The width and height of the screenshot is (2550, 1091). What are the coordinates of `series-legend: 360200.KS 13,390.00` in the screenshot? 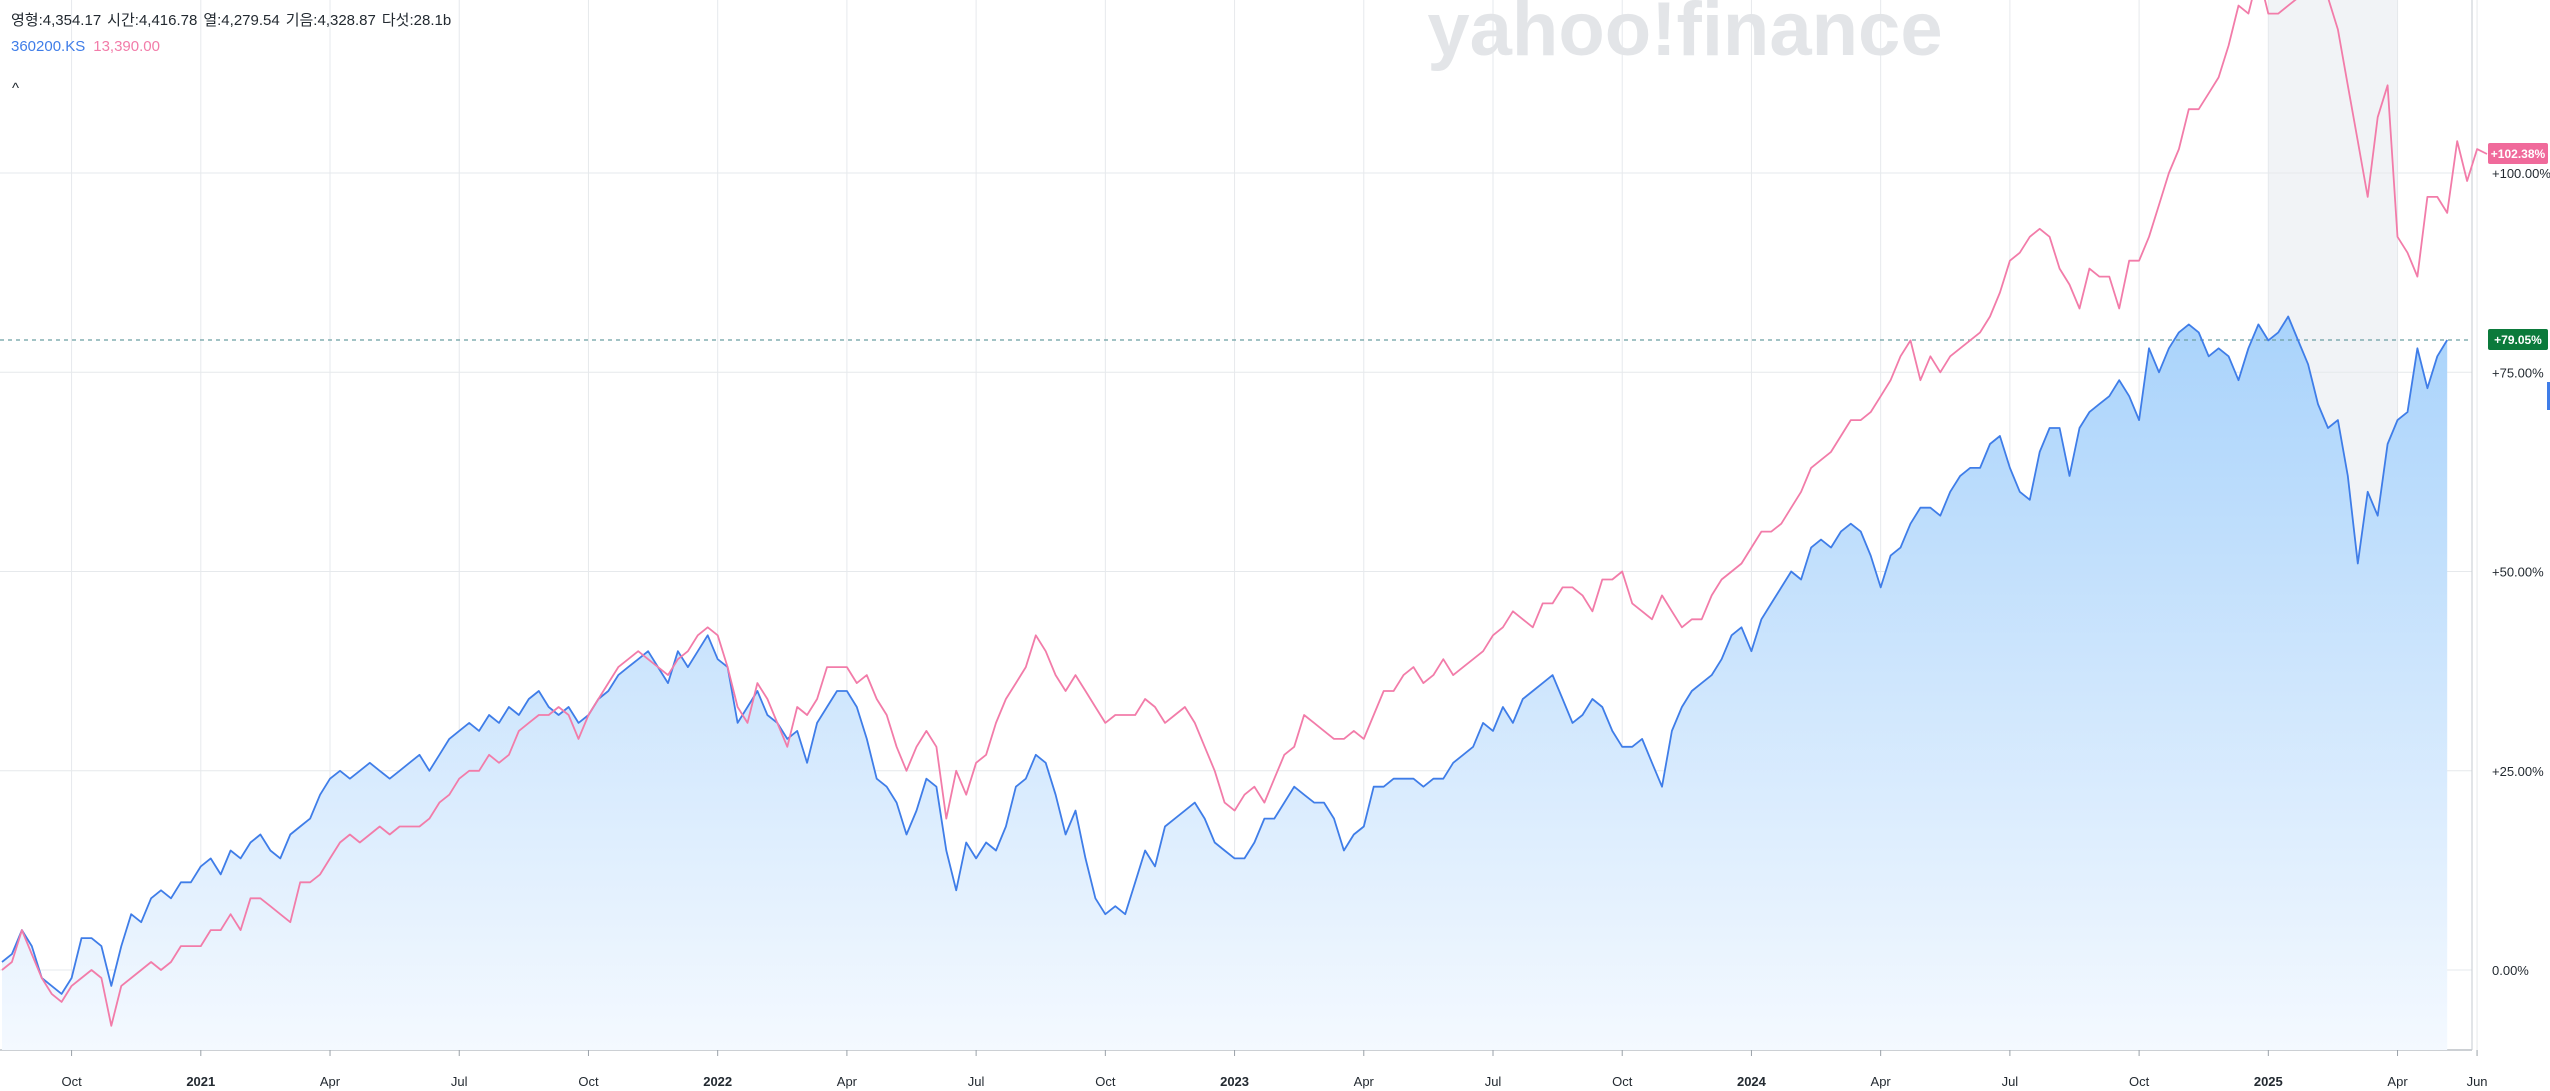 It's located at (89, 46).